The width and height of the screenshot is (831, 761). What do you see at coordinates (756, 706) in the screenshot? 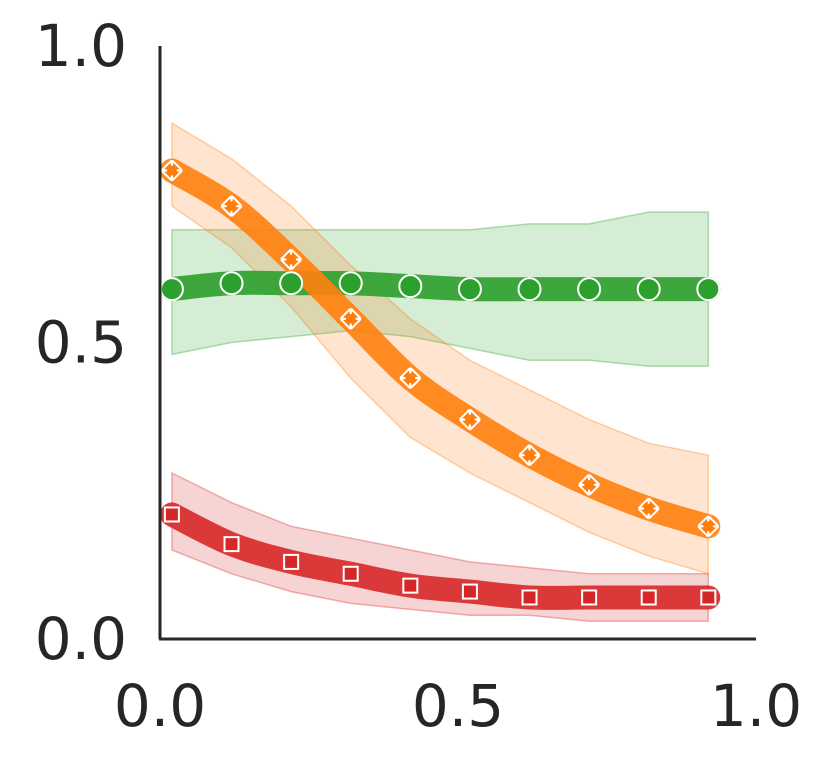
I see `x-tick-label: 1.0` at bounding box center [756, 706].